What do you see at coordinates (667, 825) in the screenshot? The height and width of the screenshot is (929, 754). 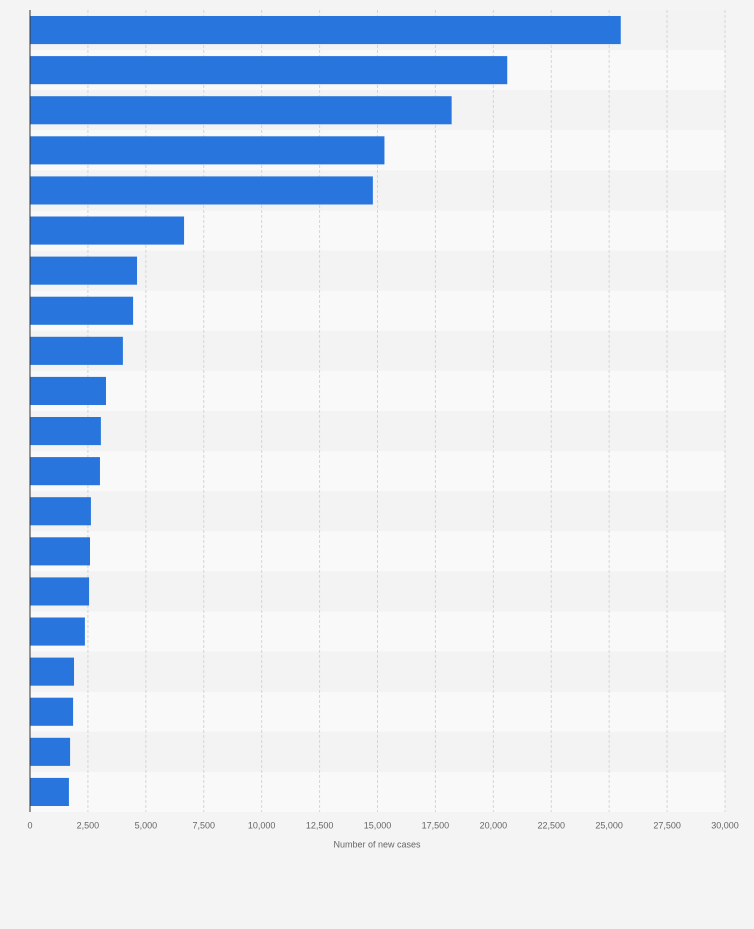 I see `x-tick-label: 27,500` at bounding box center [667, 825].